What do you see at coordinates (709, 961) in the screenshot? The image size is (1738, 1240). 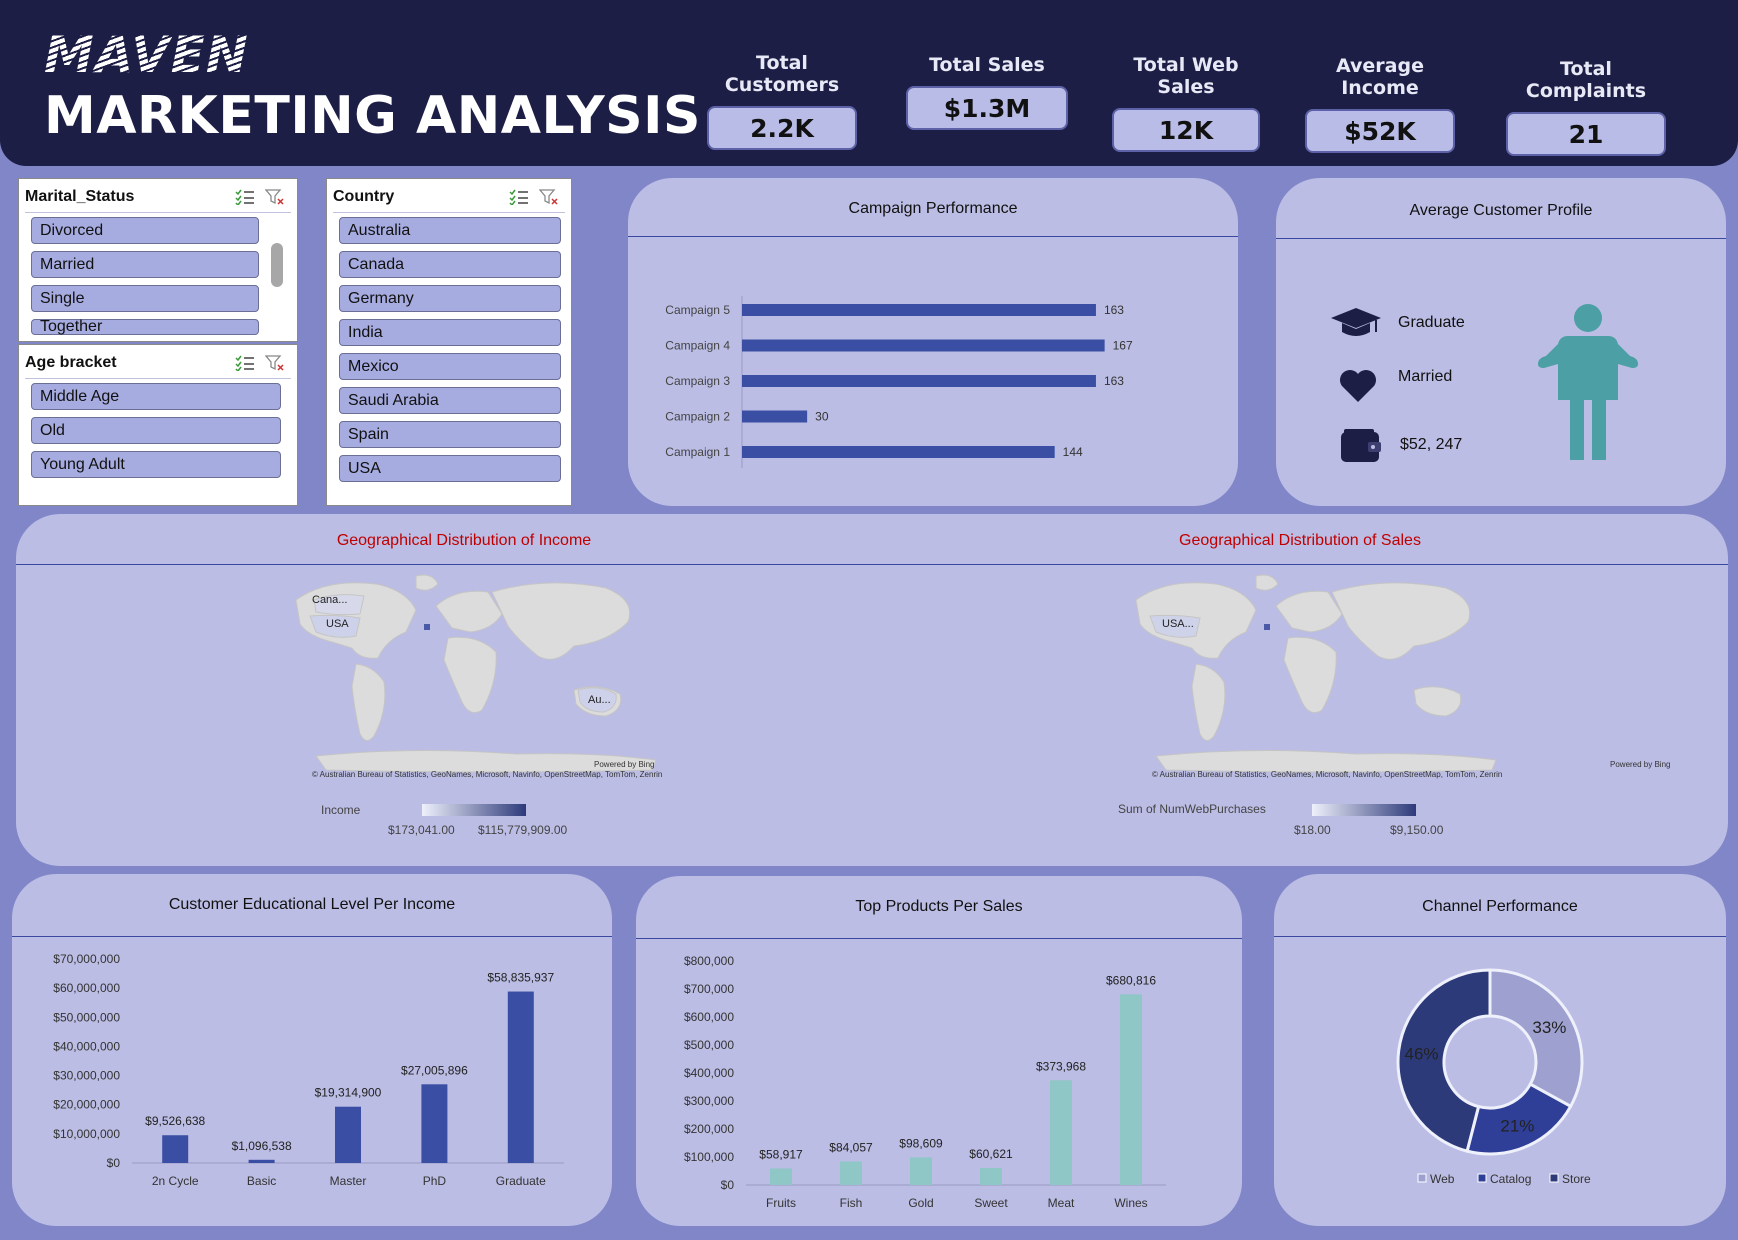 I see `y-tick-label: $800,000` at bounding box center [709, 961].